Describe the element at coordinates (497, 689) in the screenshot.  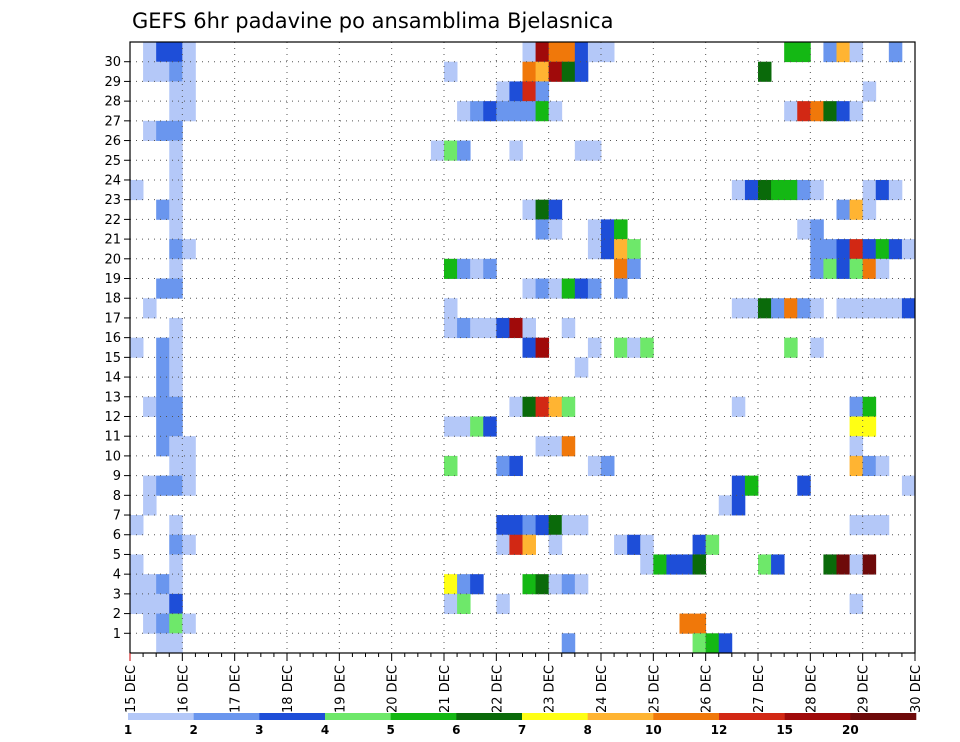
I see `x-tick-label: 22 DEC` at that location.